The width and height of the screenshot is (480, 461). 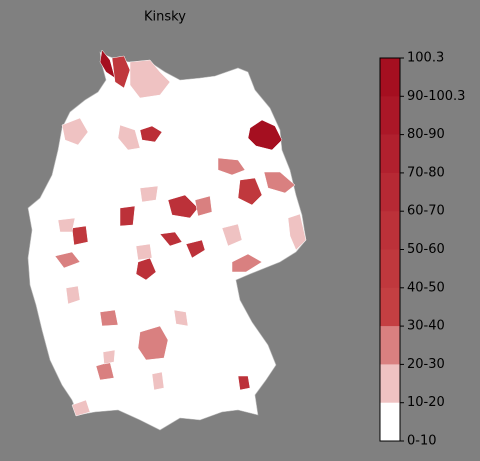 I want to click on colorbar-label: 10-20, so click(x=426, y=402).